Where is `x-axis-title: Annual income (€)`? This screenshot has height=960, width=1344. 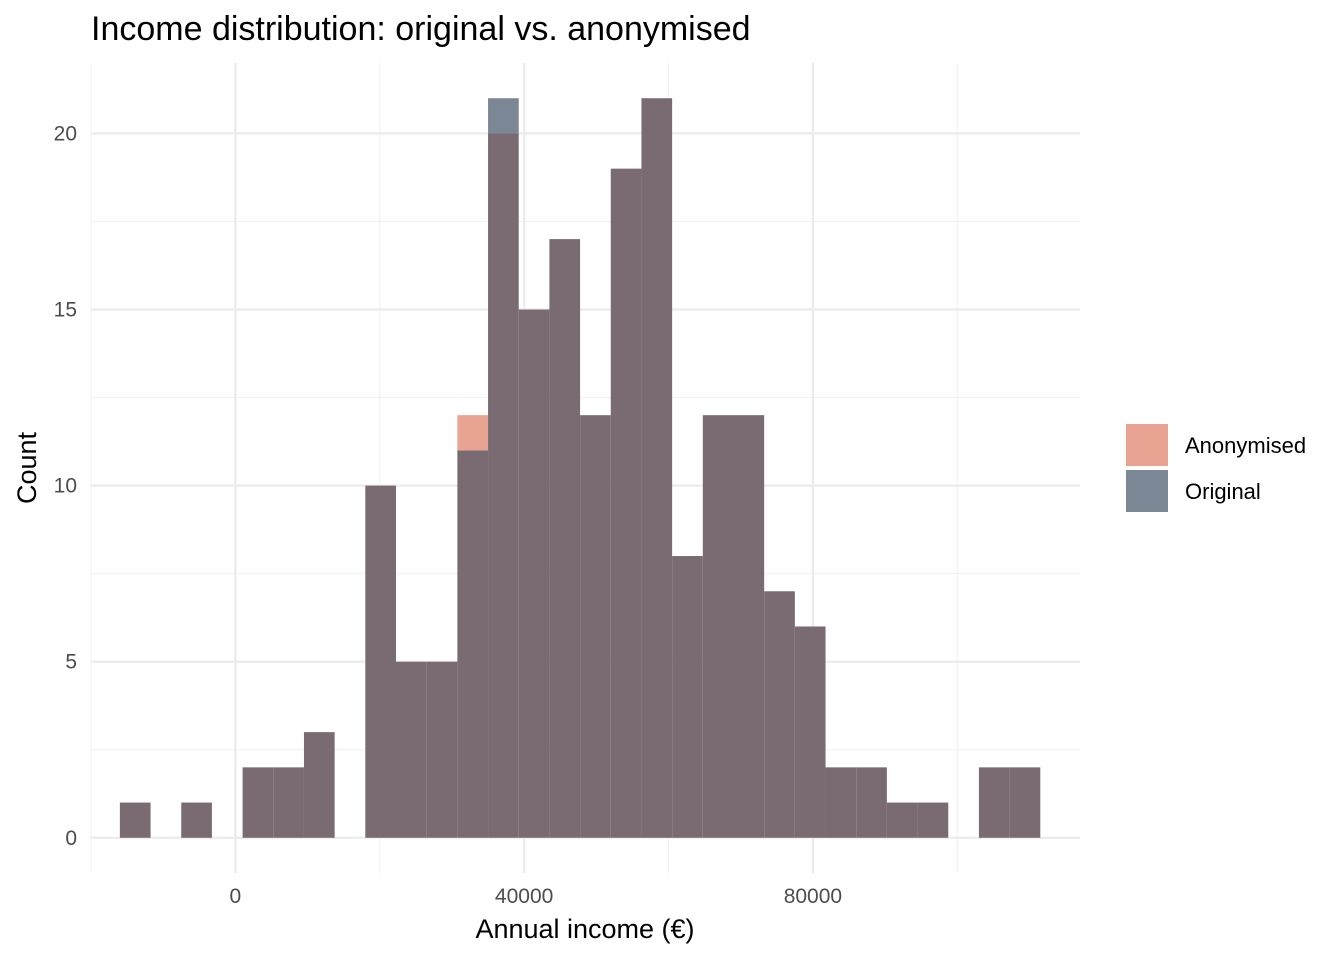 x-axis-title: Annual income (€) is located at coordinates (584, 929).